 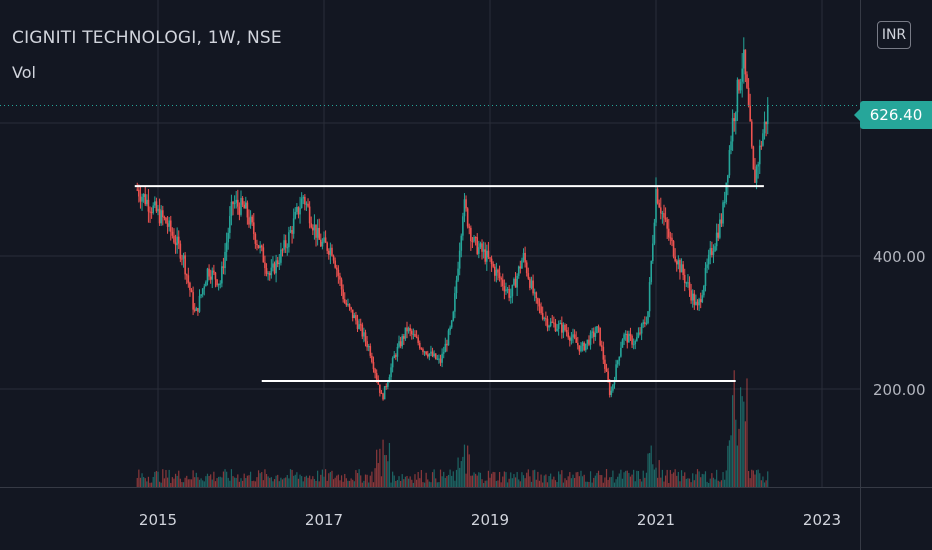 What do you see at coordinates (894, 35) in the screenshot?
I see `currency-button: INR` at bounding box center [894, 35].